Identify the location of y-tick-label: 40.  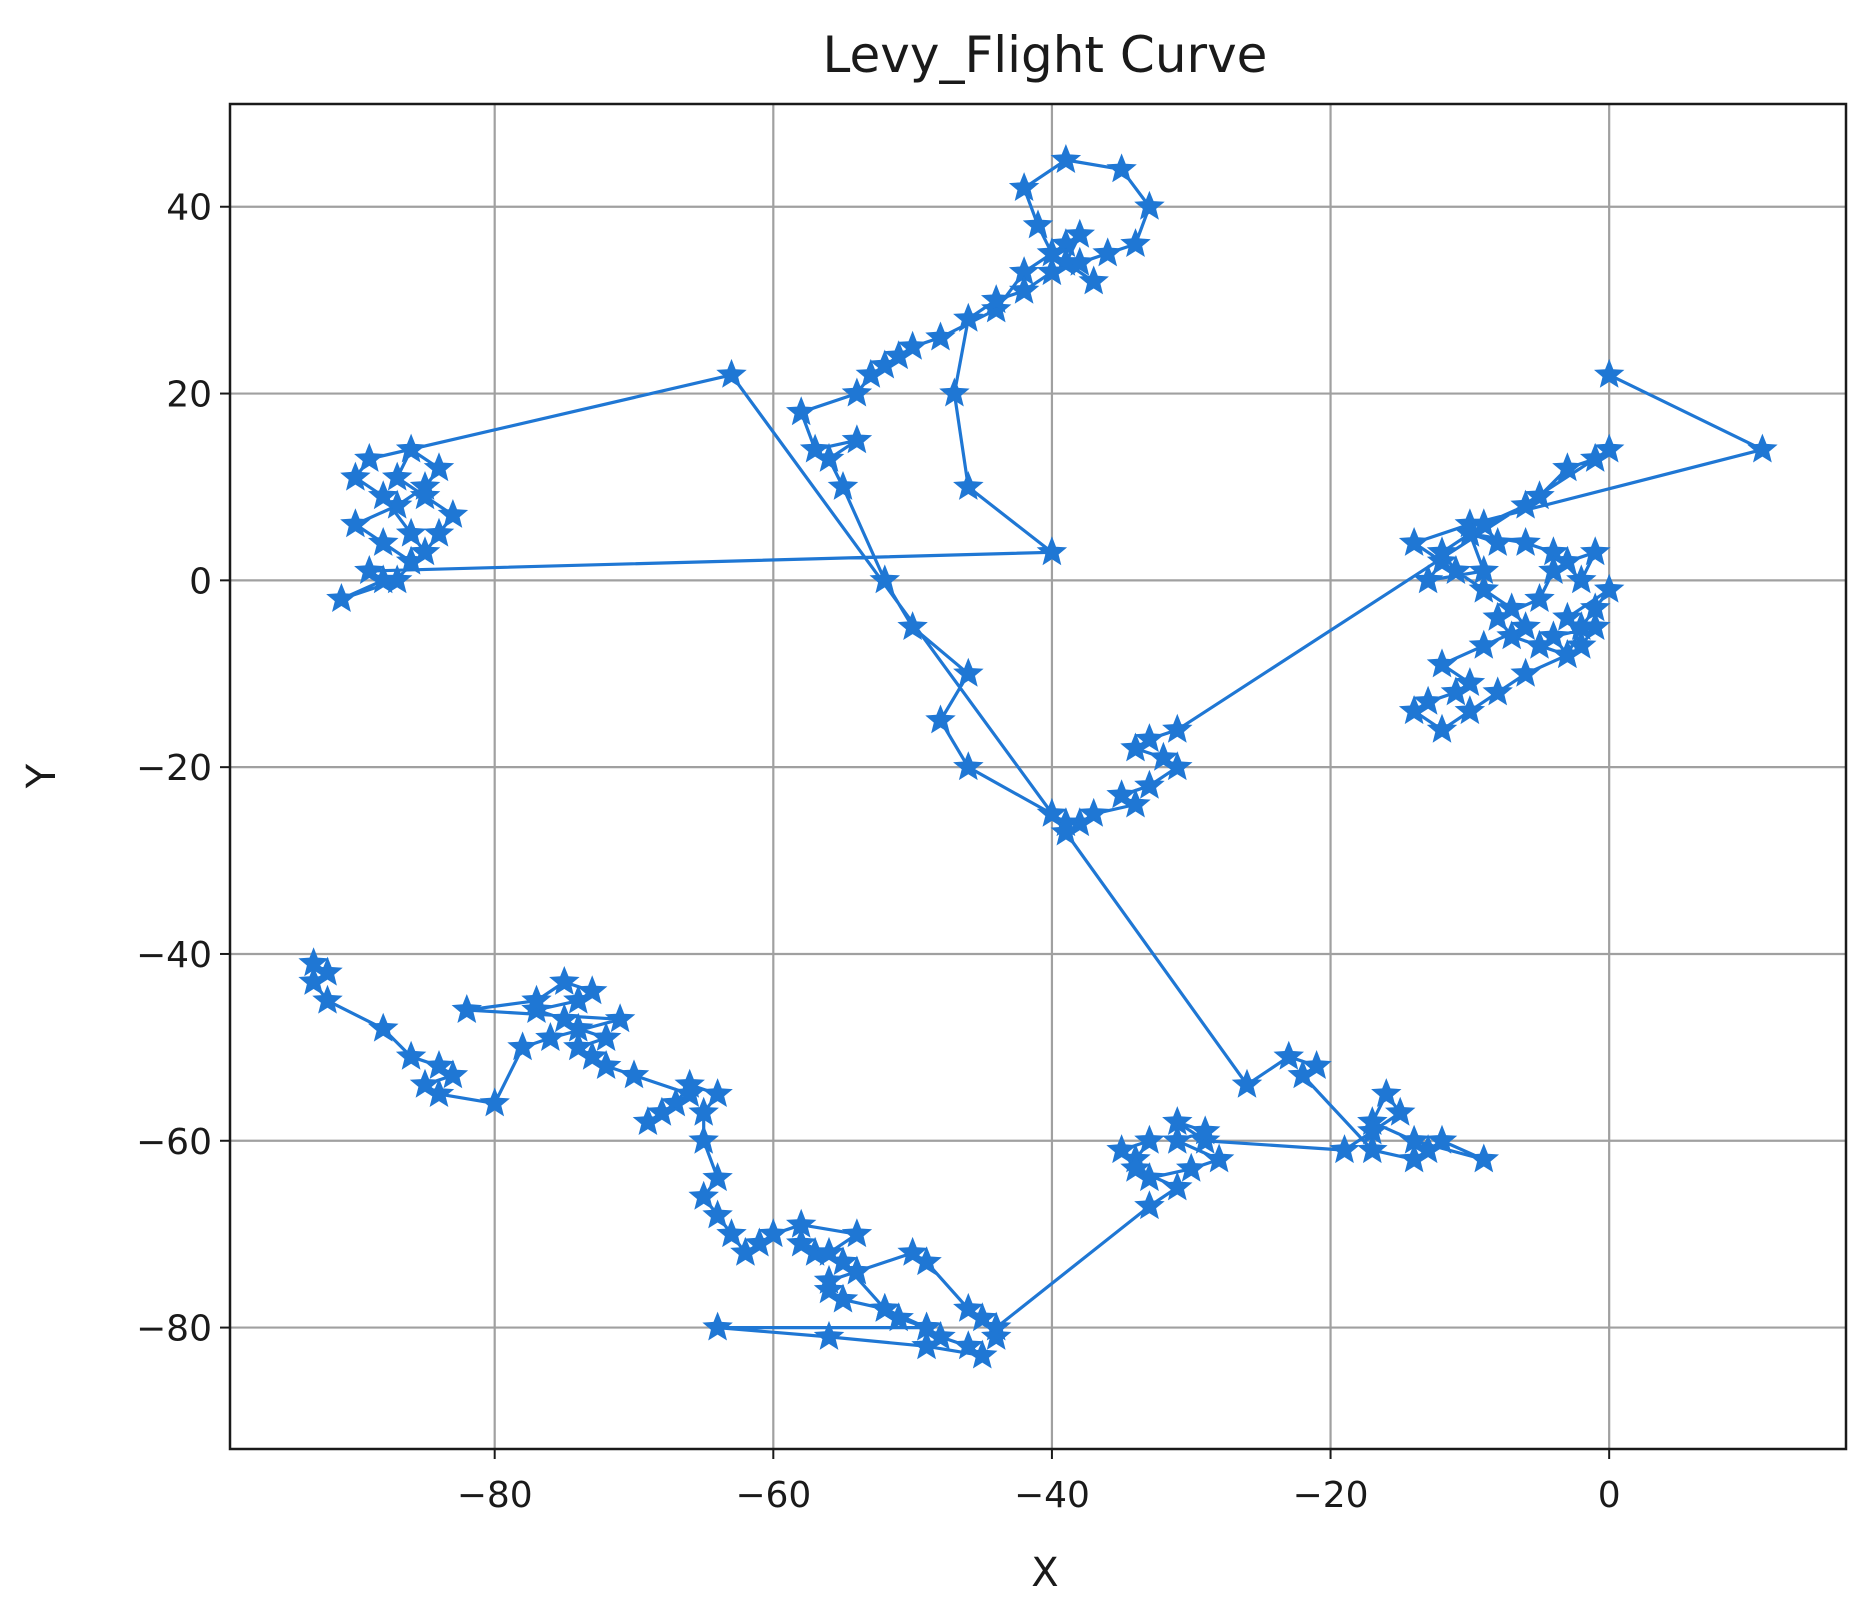
(189, 208).